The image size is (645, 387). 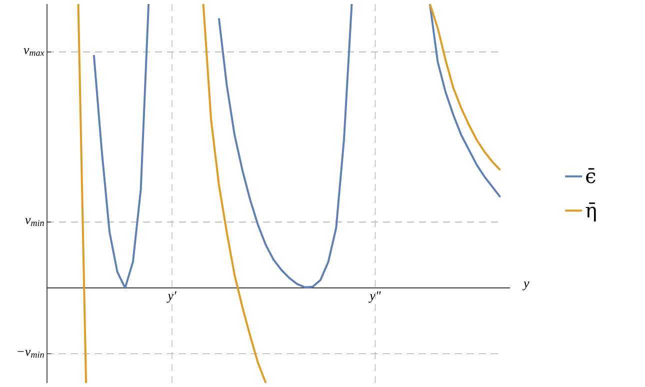 I want to click on x-tick-label: y″, so click(x=374, y=297).